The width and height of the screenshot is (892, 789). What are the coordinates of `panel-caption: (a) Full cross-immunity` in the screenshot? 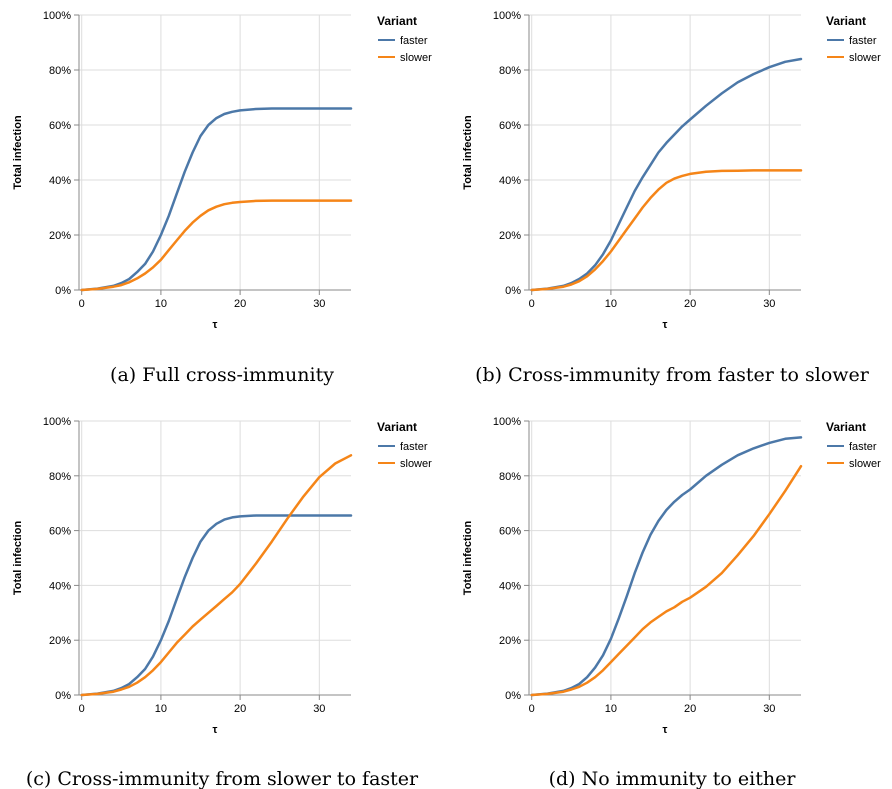 It's located at (222, 375).